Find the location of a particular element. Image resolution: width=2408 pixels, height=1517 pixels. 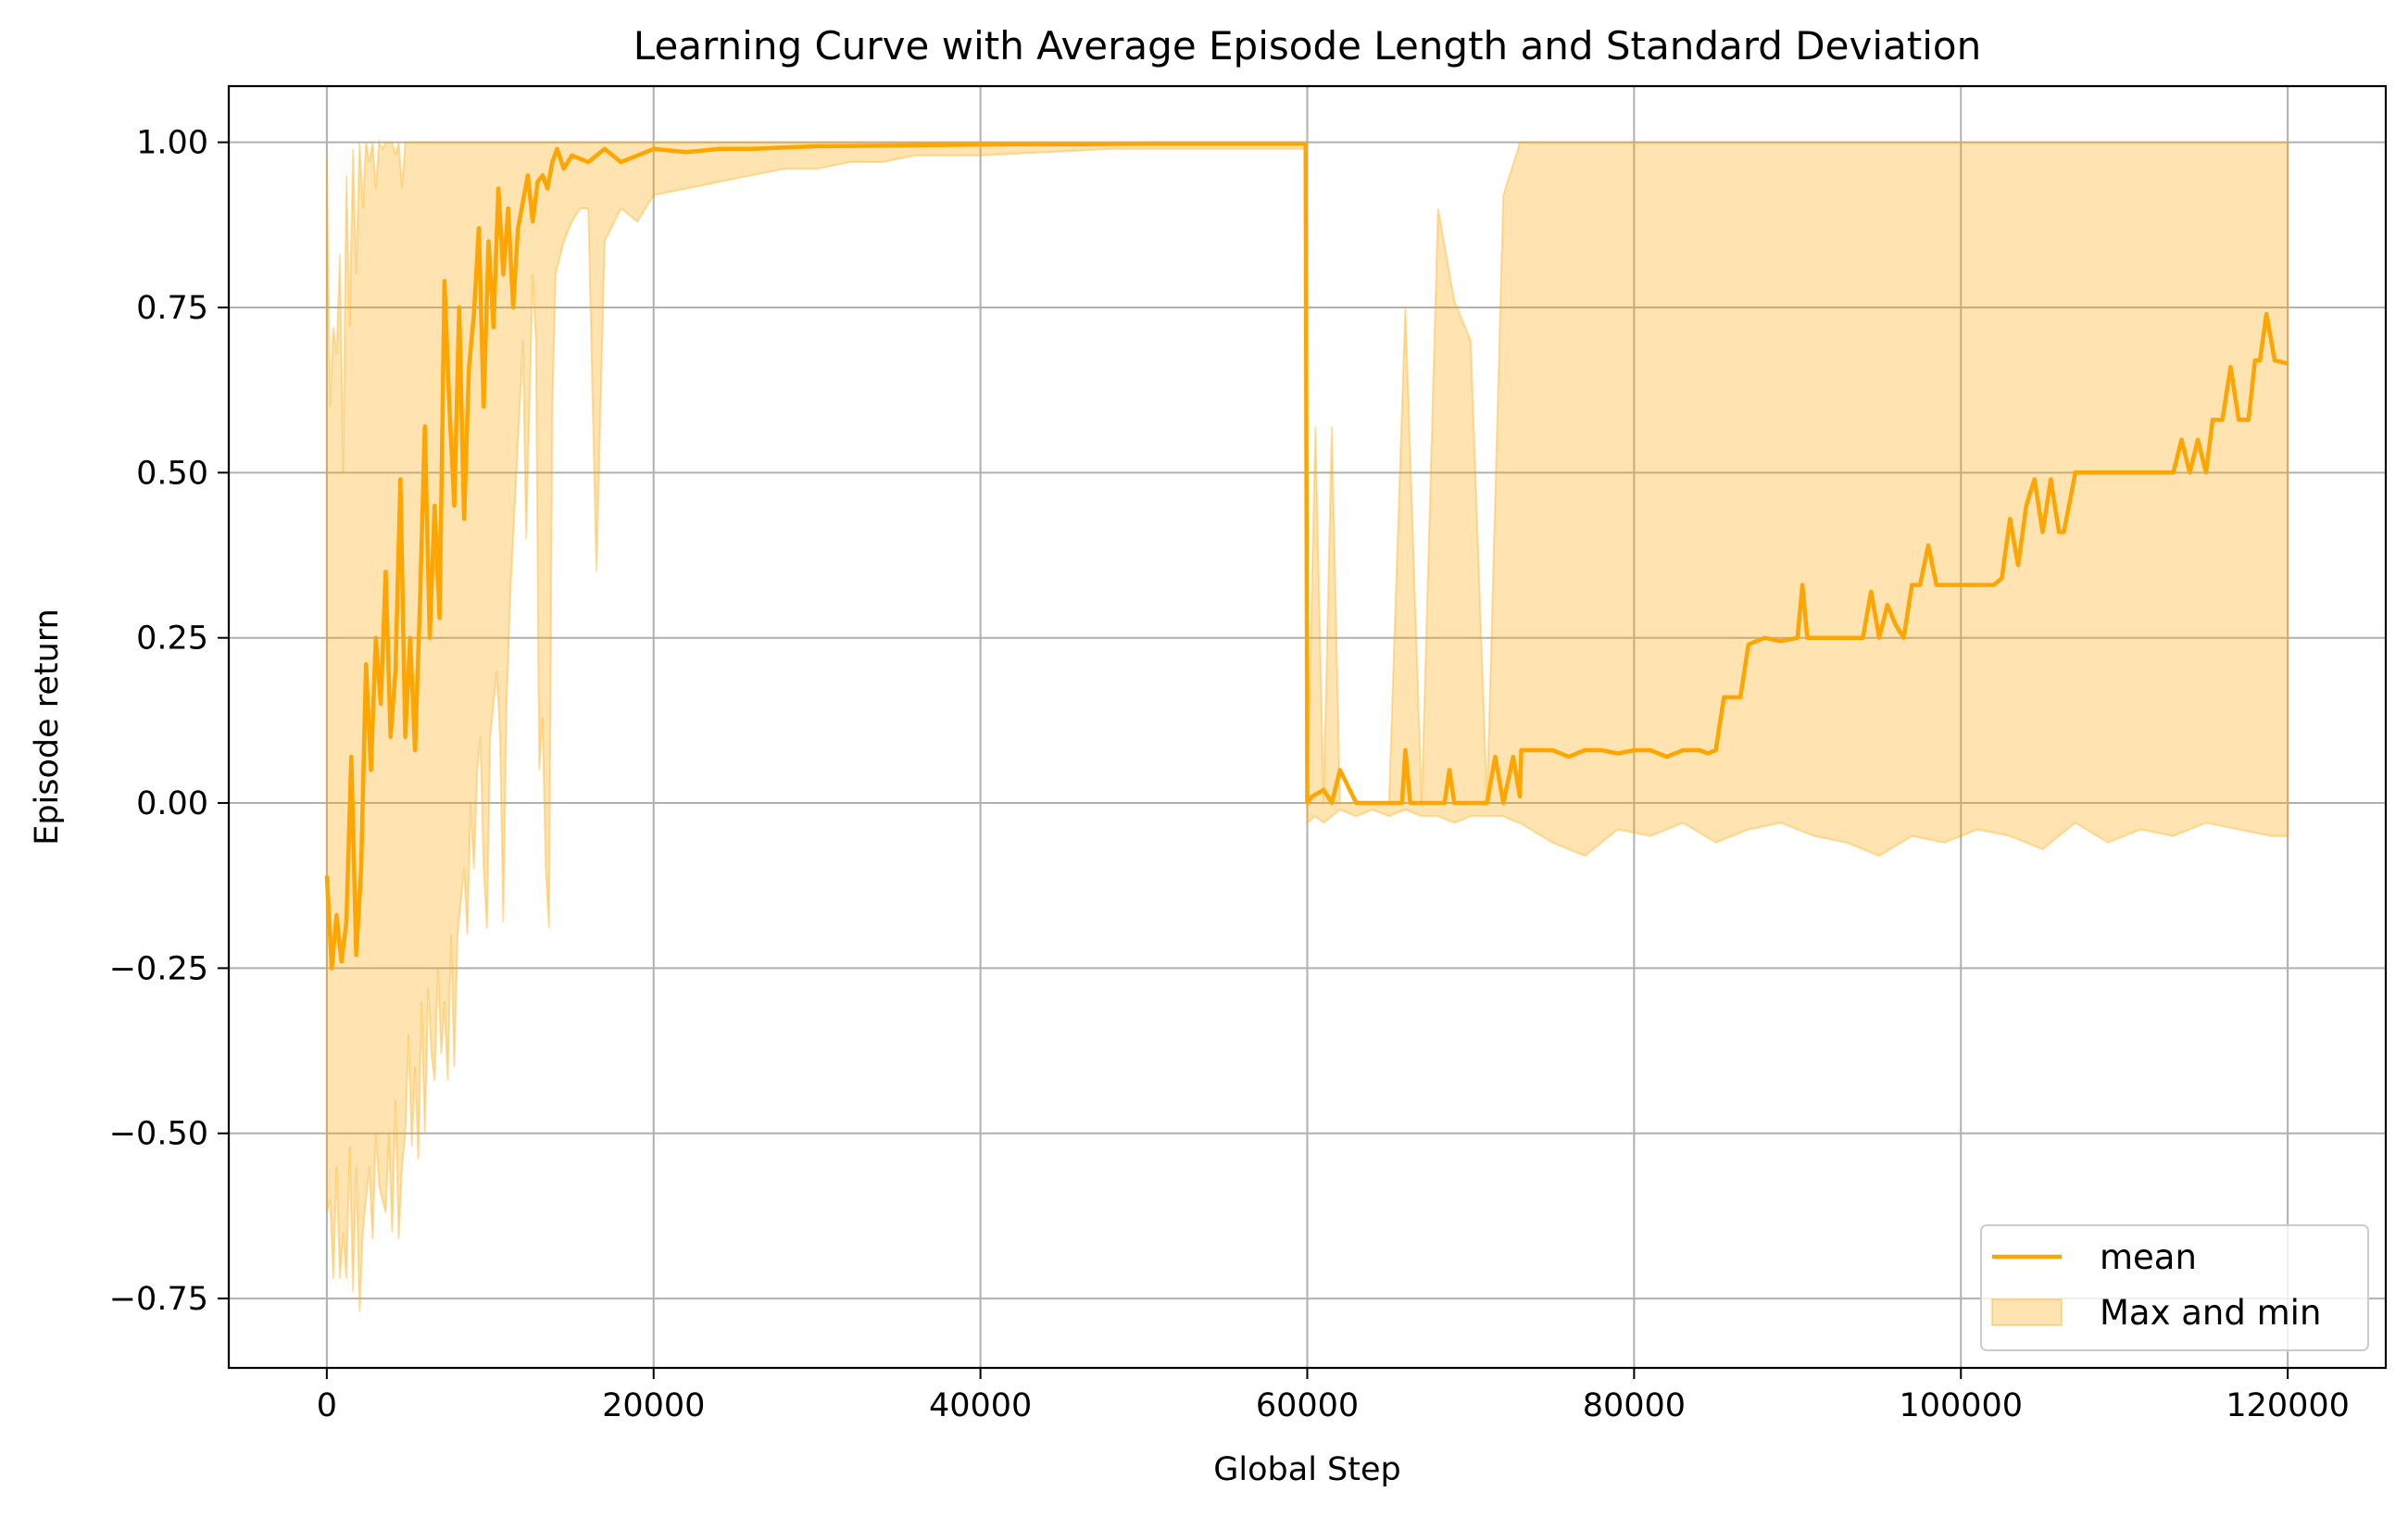

legend-band-swatch is located at coordinates (2027, 1312).